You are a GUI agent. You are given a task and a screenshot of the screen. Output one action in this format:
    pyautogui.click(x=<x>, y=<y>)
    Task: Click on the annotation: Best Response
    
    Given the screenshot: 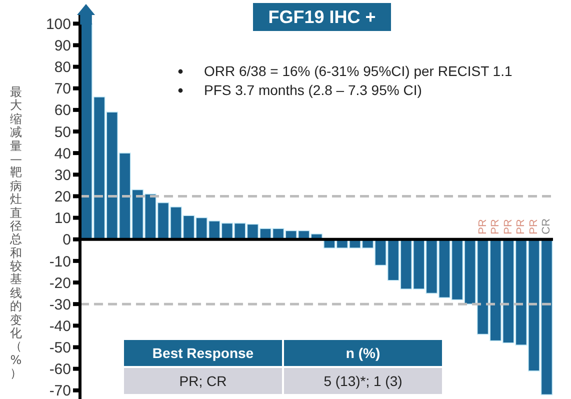 What is the action you would take?
    pyautogui.click(x=204, y=353)
    